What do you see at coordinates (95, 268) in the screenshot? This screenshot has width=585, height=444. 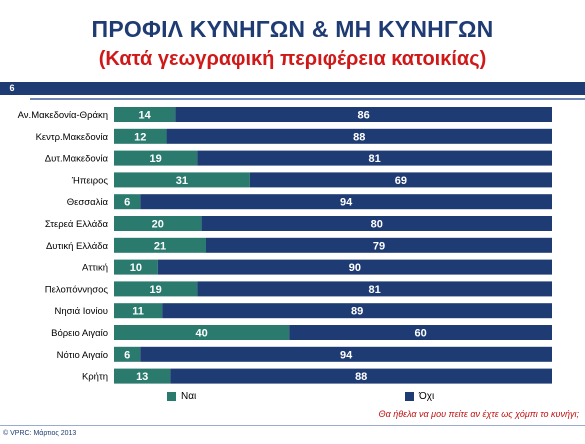 I see `category-label: Αττική` at bounding box center [95, 268].